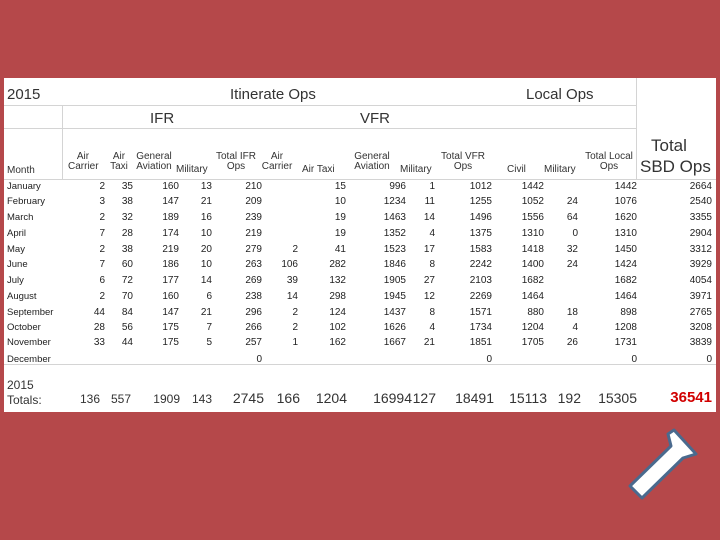 This screenshot has width=720, height=540. What do you see at coordinates (532, 296) in the screenshot?
I see `cell-local-civil: 1464` at bounding box center [532, 296].